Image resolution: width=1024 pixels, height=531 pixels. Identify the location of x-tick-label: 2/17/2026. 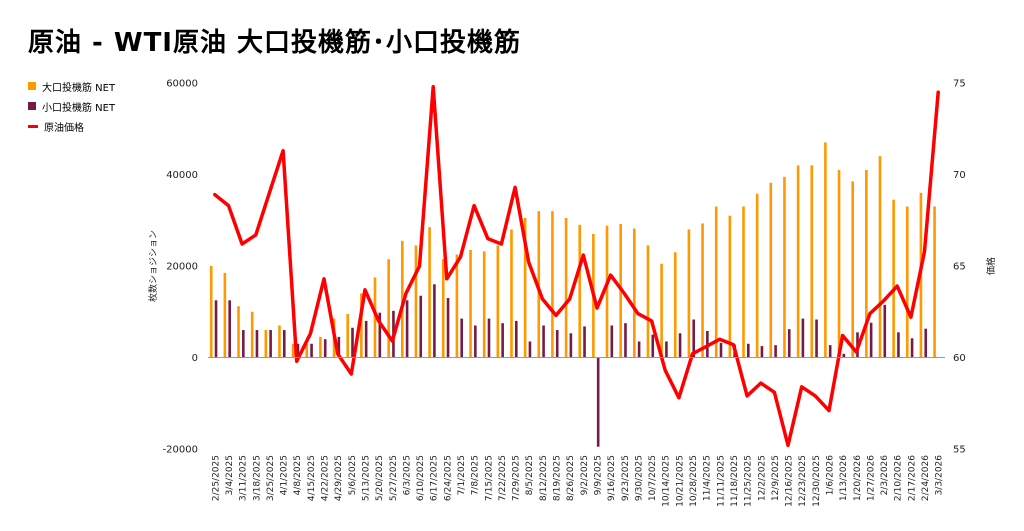
(912, 478).